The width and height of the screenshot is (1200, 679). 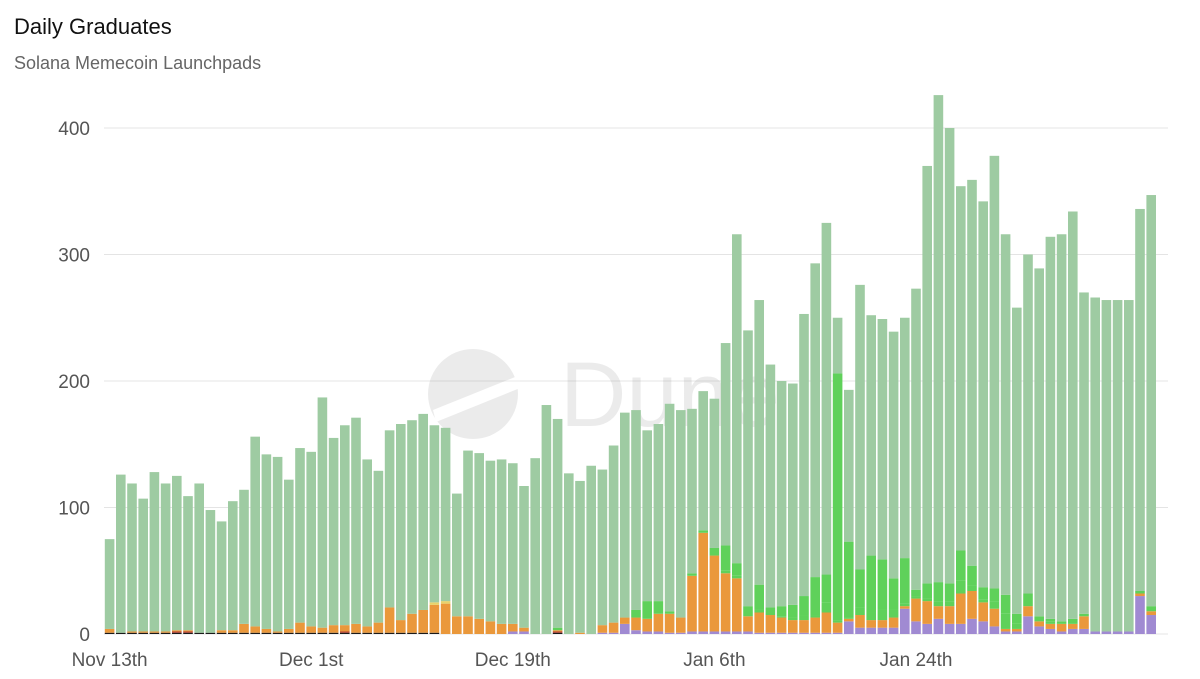 I want to click on y-tick-label: 400, so click(x=74, y=129).